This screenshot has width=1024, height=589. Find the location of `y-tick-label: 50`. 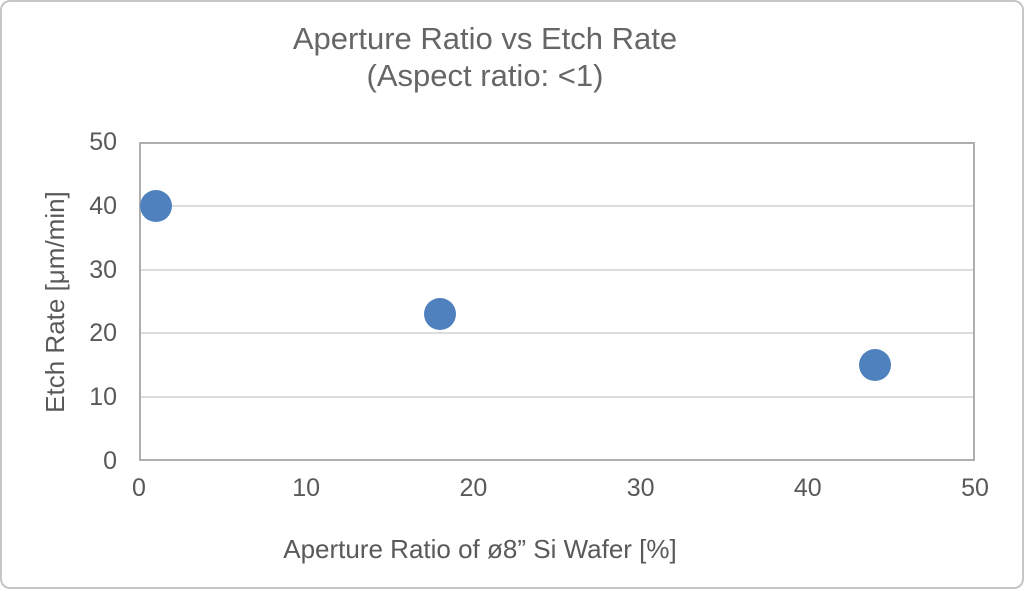

y-tick-label: 50 is located at coordinates (103, 142).